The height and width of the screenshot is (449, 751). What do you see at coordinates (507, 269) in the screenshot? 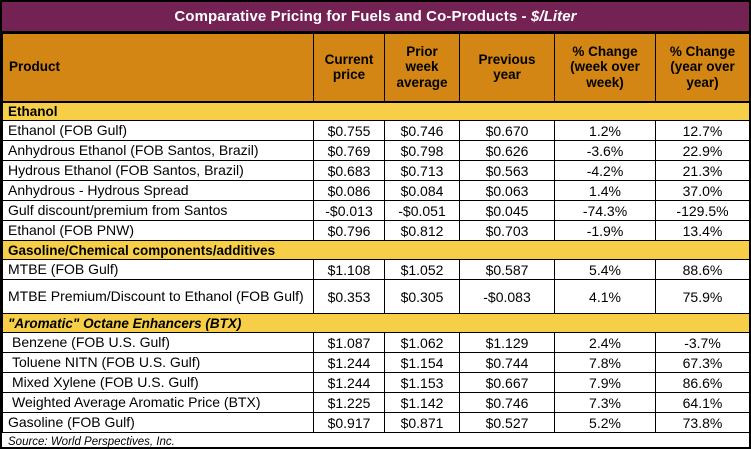
I see `value-cell: $0.587` at bounding box center [507, 269].